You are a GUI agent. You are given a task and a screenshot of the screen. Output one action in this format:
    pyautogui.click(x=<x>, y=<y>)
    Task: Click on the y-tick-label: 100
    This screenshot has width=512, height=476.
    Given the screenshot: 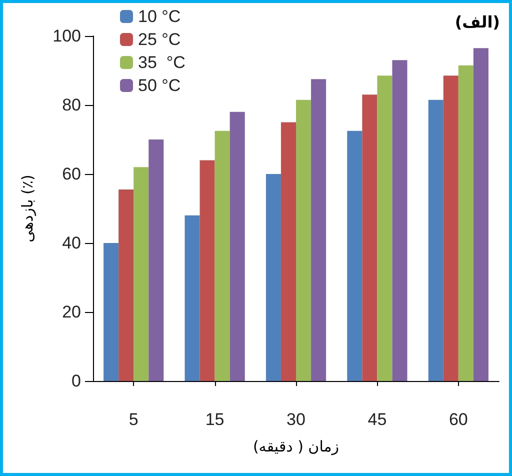 What is the action you would take?
    pyautogui.click(x=66, y=36)
    